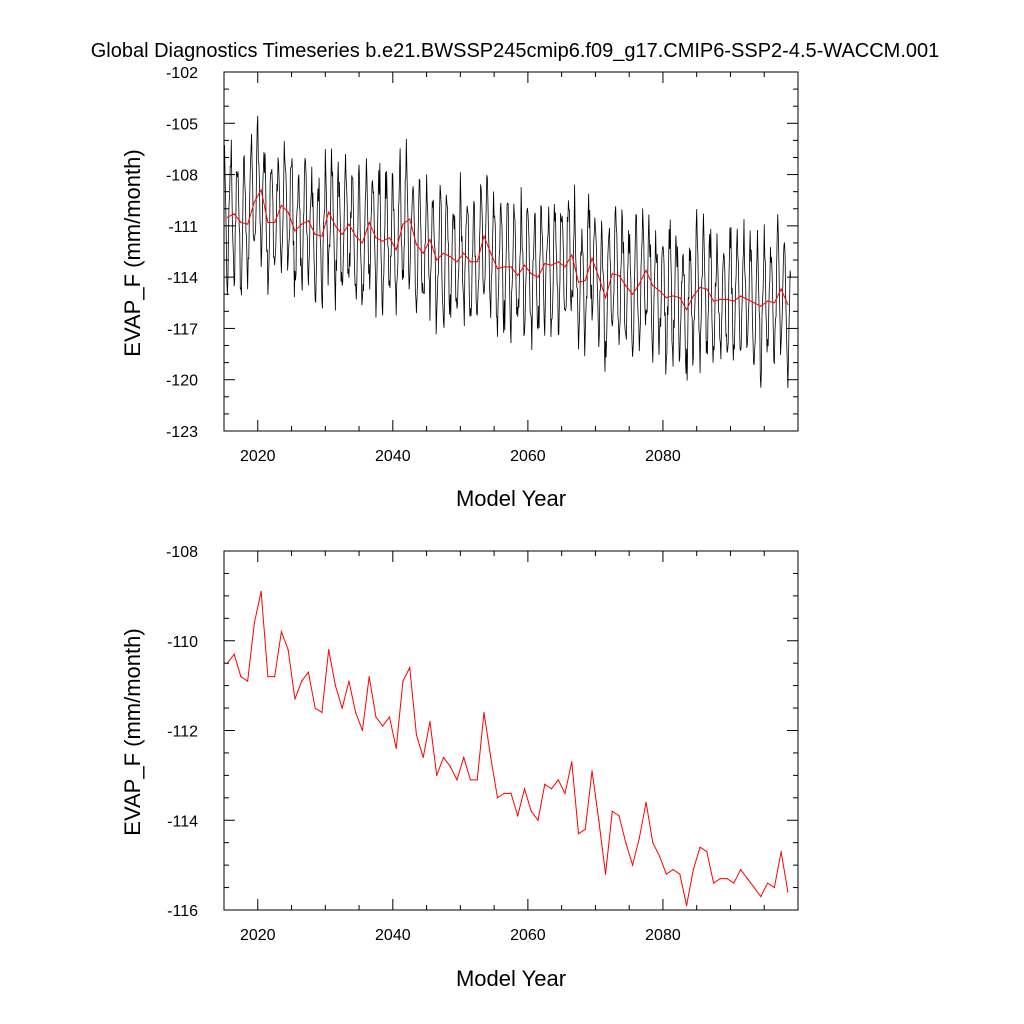 This screenshot has width=1024, height=1024. What do you see at coordinates (182, 642) in the screenshot?
I see `y-tick-label: -110` at bounding box center [182, 642].